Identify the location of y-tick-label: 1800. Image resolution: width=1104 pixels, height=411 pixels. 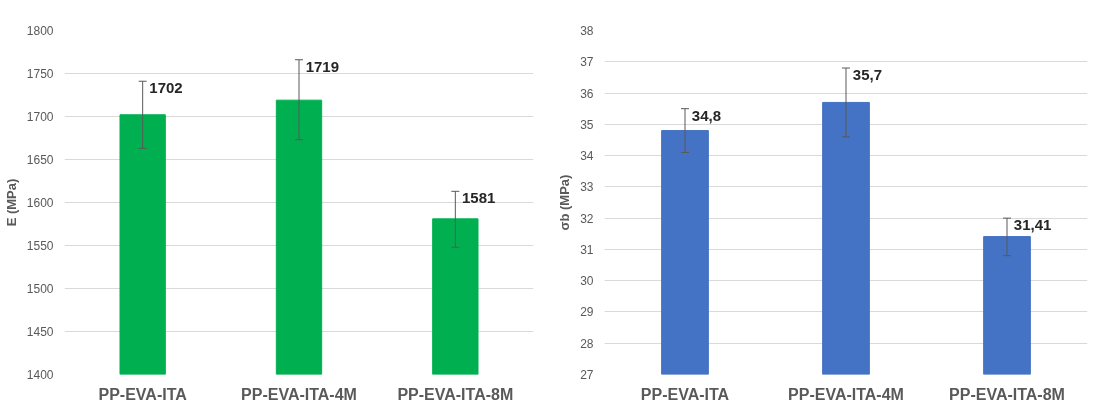
(40, 31).